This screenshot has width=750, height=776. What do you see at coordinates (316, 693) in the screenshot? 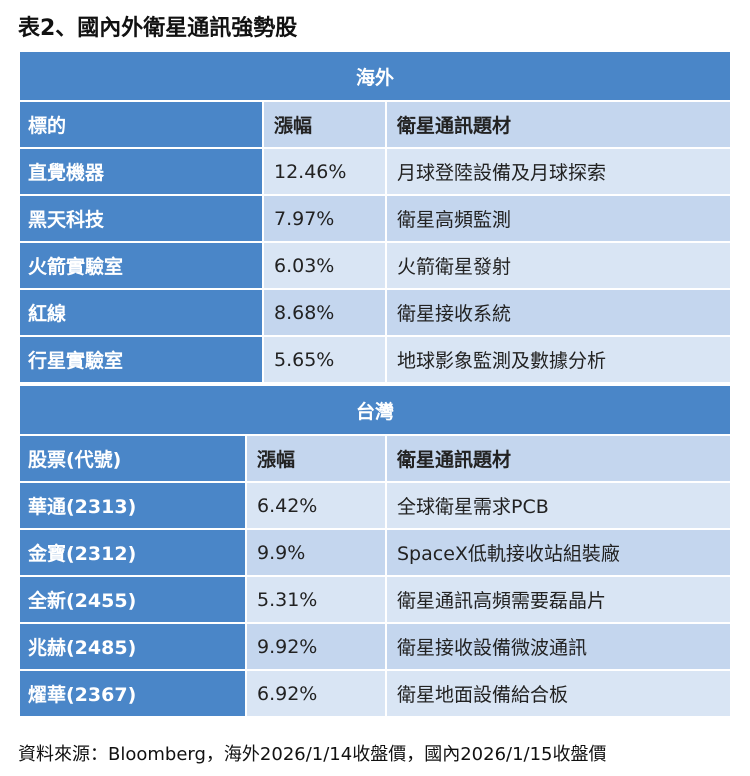
I see `table-cell: 6.92%` at bounding box center [316, 693].